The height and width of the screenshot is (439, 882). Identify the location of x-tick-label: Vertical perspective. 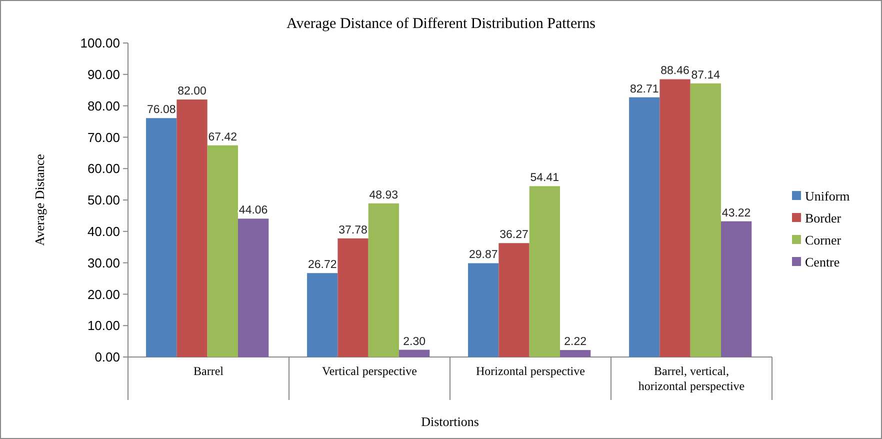
(369, 371).